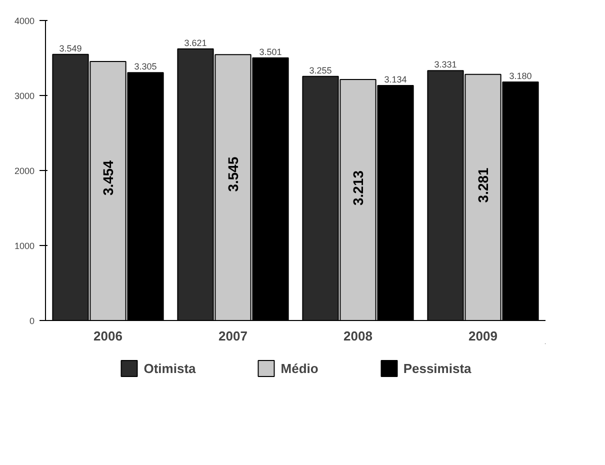 The image size is (605, 465). What do you see at coordinates (358, 188) in the screenshot?
I see `data-label: 3.213` at bounding box center [358, 188].